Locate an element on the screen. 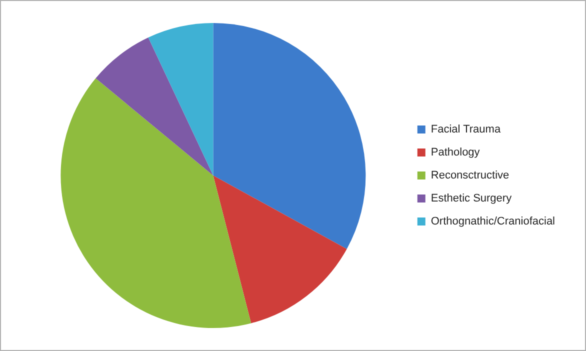 Image resolution: width=586 pixels, height=351 pixels. legend-label: Orthognathic/Craniofacial is located at coordinates (493, 222).